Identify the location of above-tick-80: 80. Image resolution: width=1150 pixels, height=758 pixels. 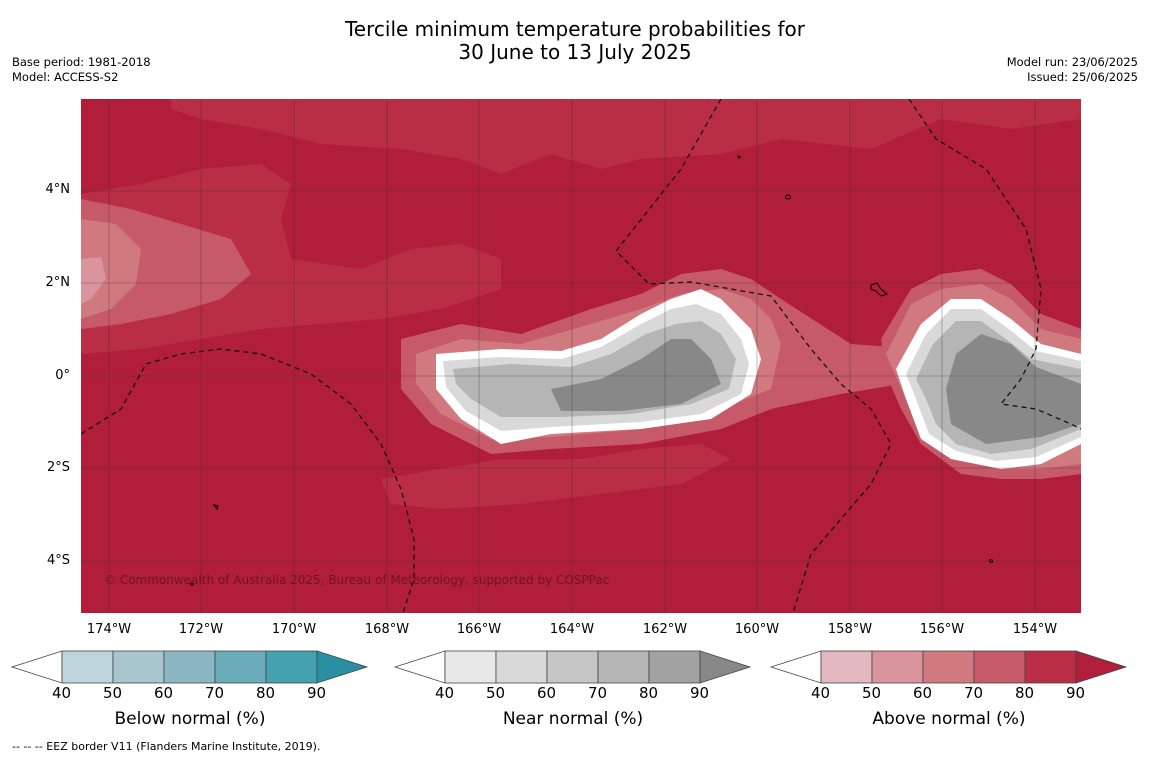
(1025, 693).